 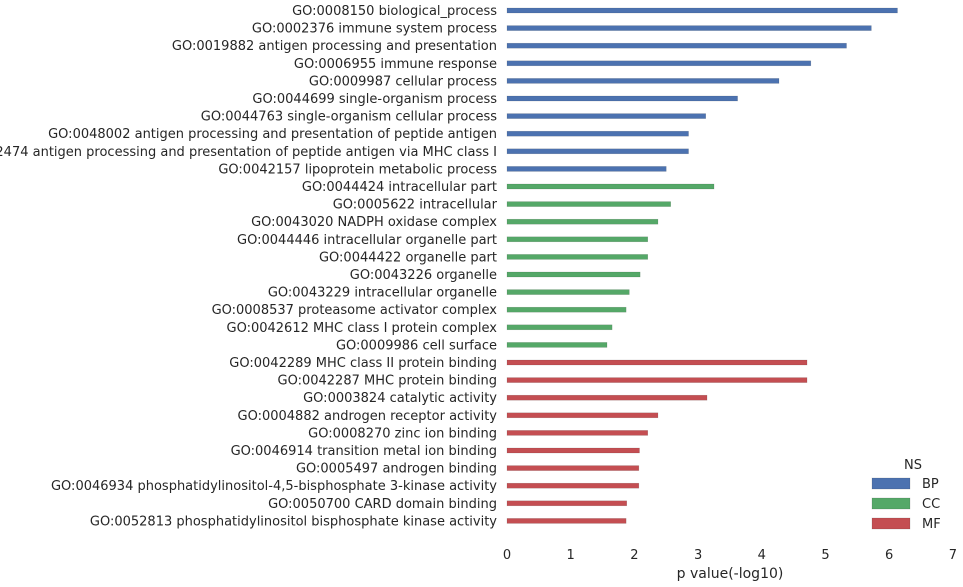 I want to click on category-label: GO:0008270 zinc ion binding, so click(x=402, y=433).